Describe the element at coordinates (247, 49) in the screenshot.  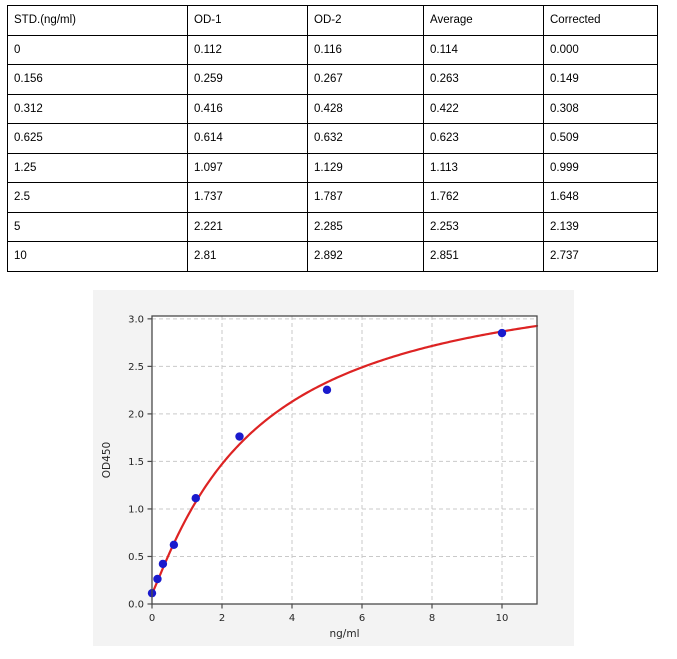
I see `table-cell: 0.112` at that location.